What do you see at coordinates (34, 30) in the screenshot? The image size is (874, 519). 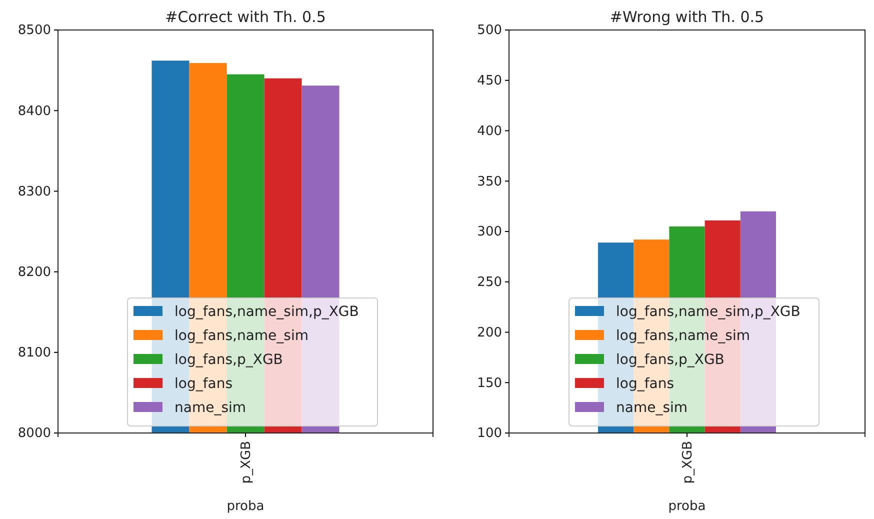 I see `y-tick-label: 8500` at bounding box center [34, 30].